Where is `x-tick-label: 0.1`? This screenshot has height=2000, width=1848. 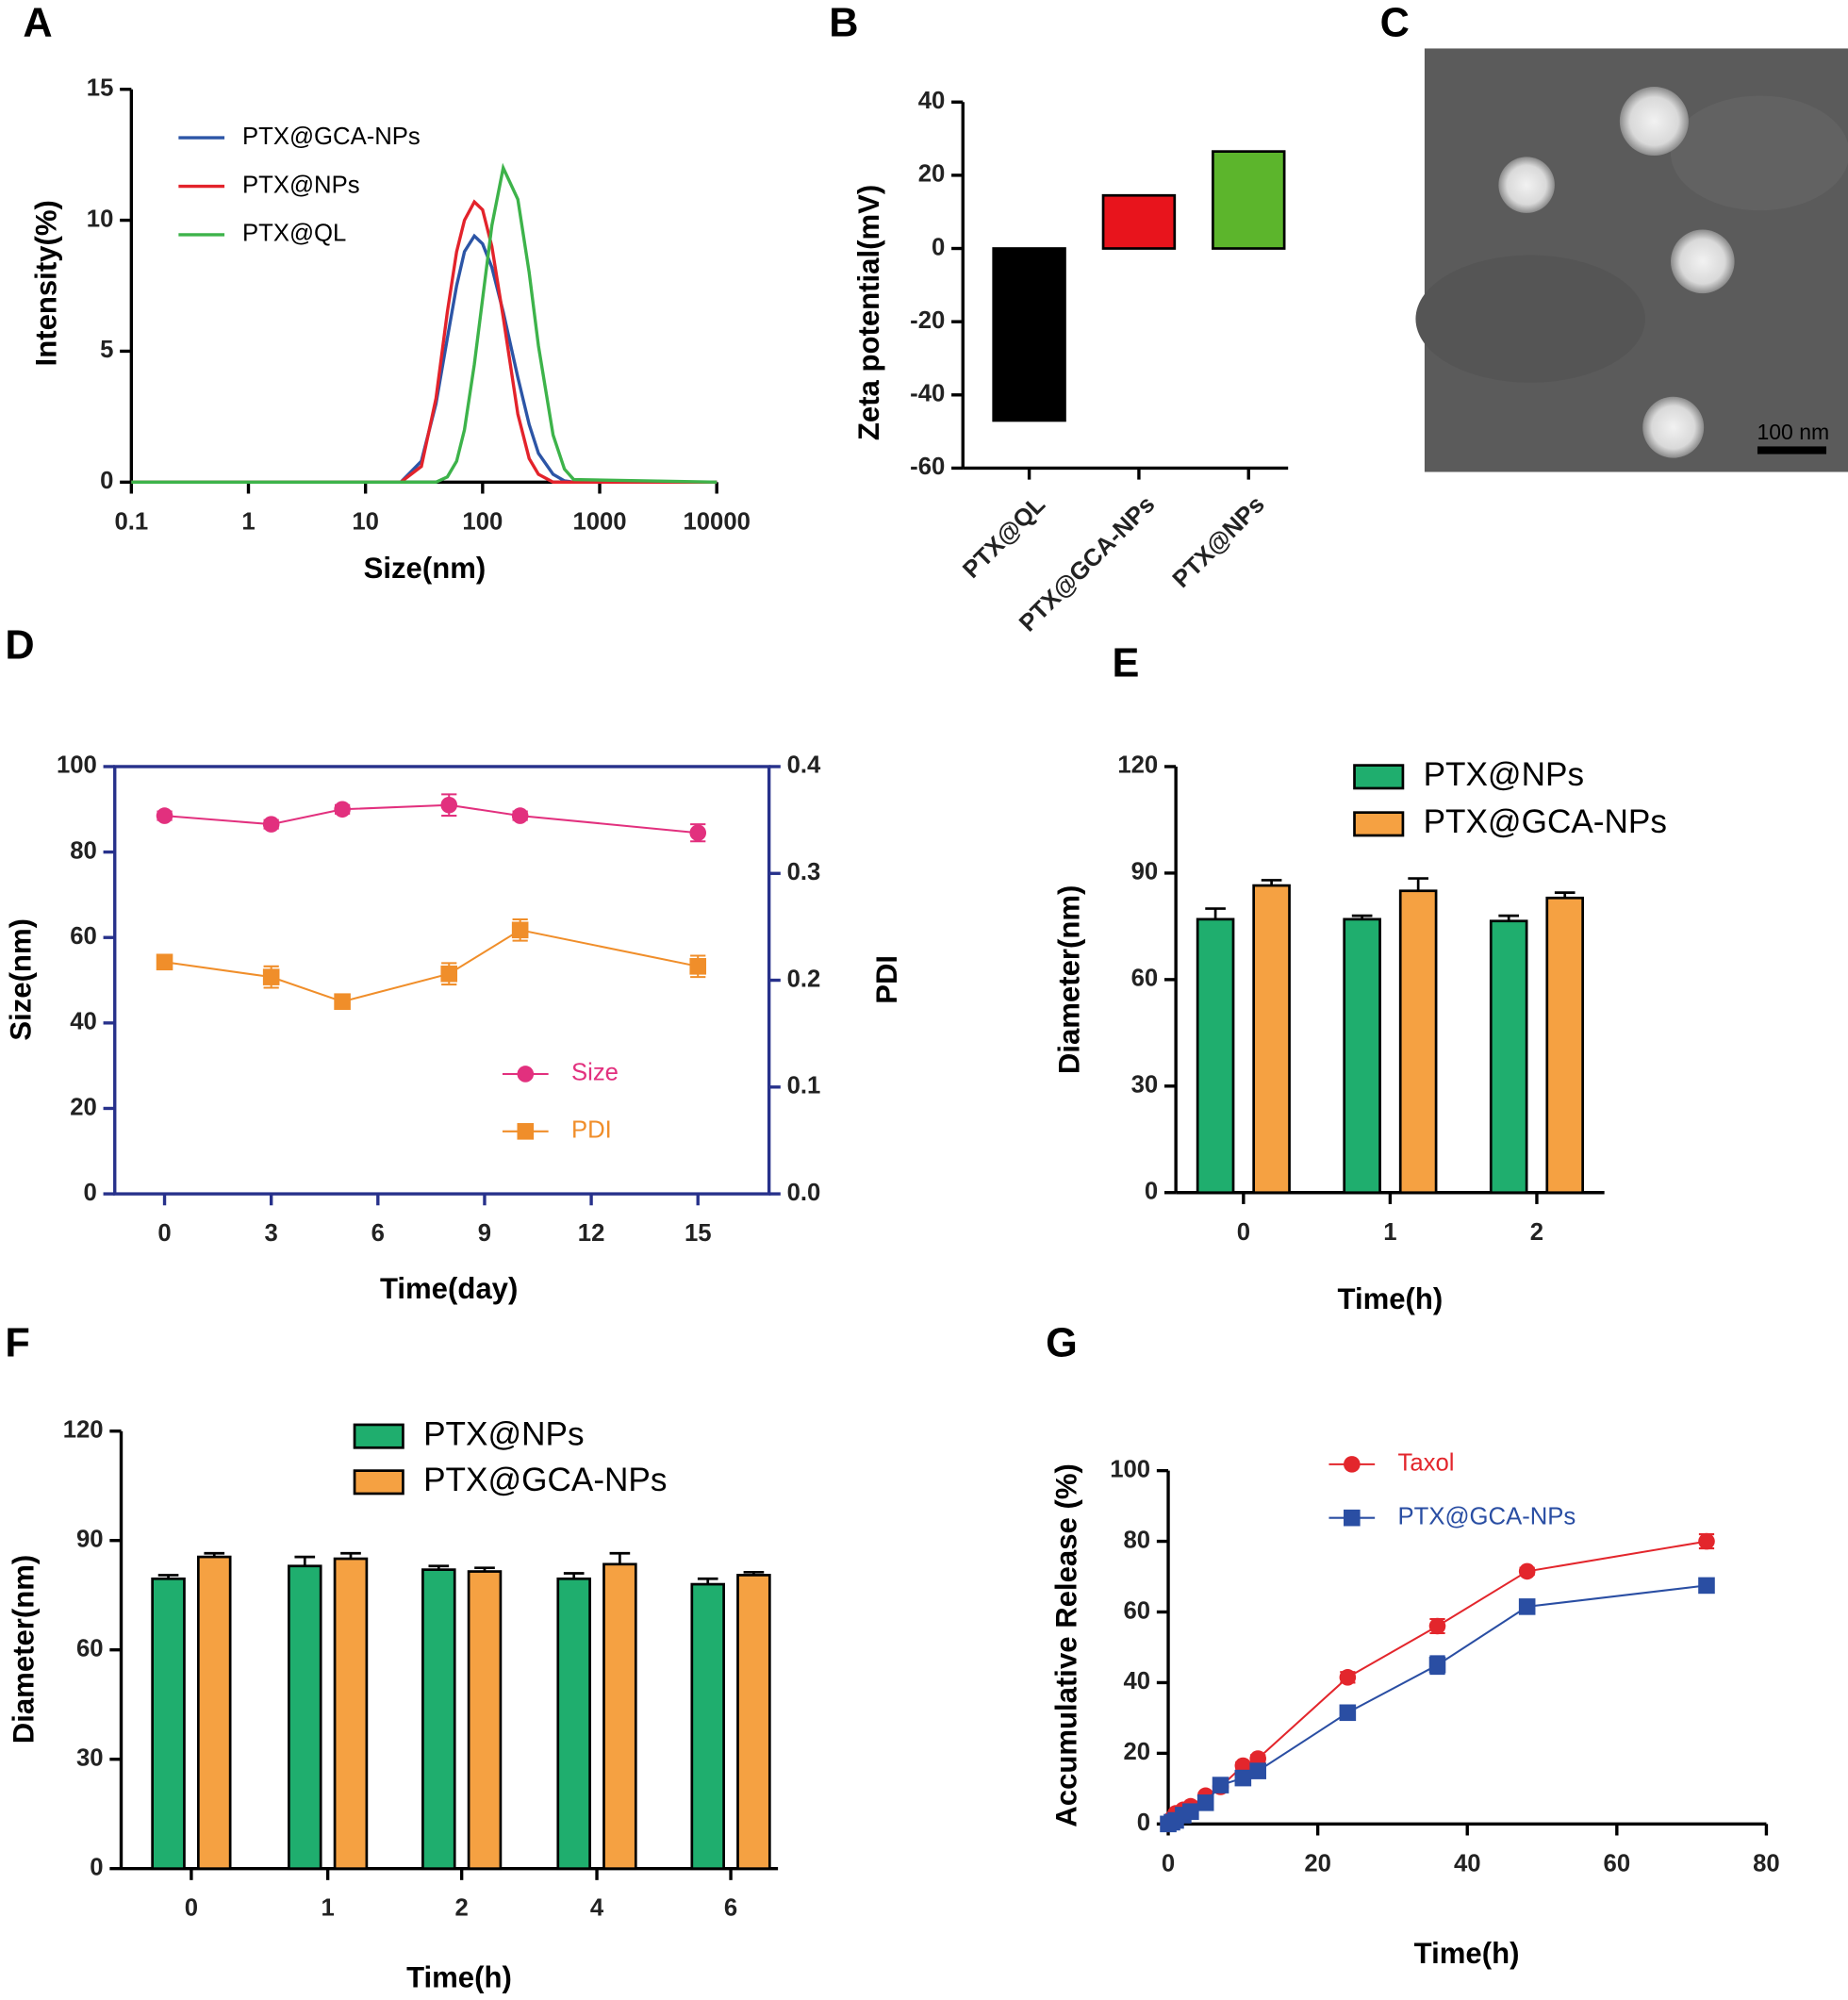
x-tick-label: 0.1 is located at coordinates (131, 521).